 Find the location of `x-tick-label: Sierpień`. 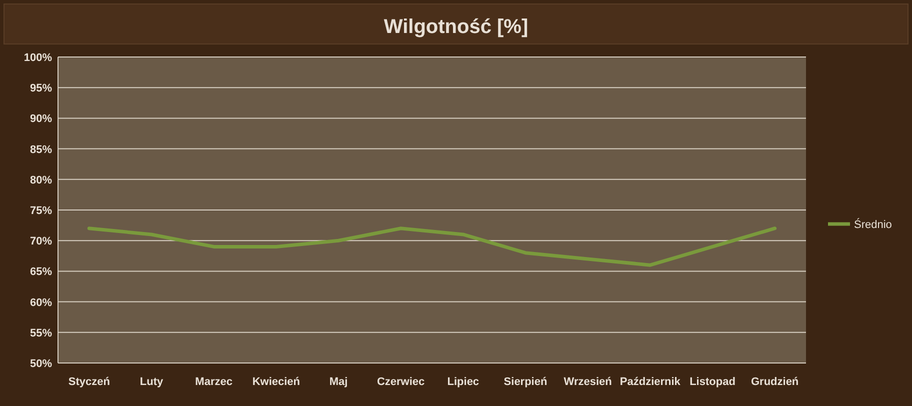

x-tick-label: Sierpień is located at coordinates (526, 382).